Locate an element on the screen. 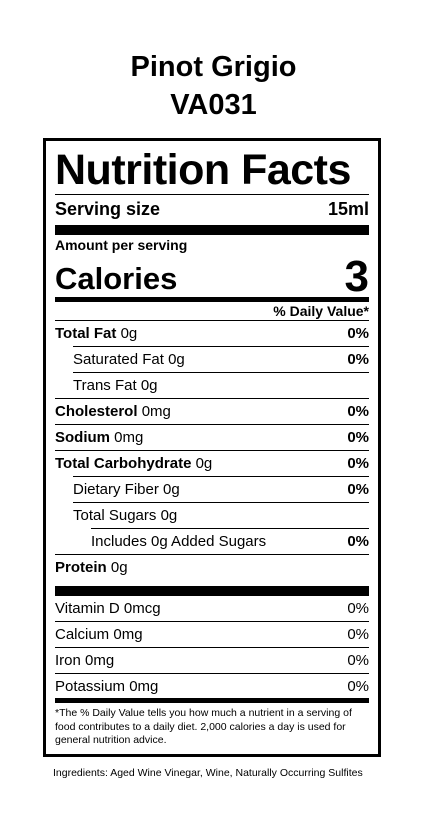 Image resolution: width=427 pixels, height=824 pixels. nutrient-label: Cholesterol 0mg is located at coordinates (113, 411).